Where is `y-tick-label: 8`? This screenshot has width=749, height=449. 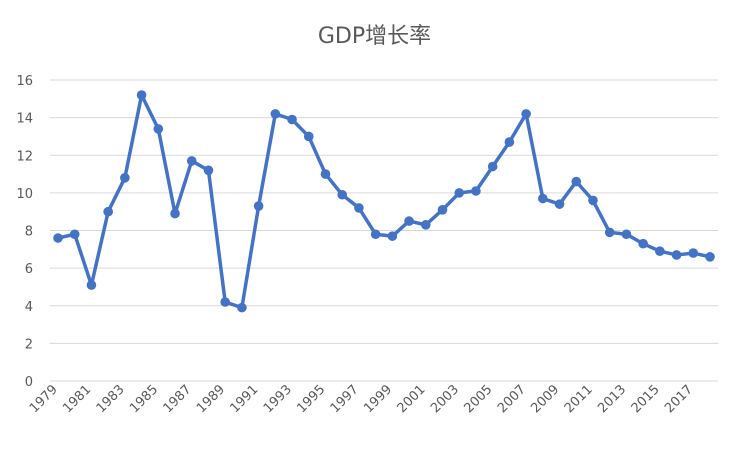 y-tick-label: 8 is located at coordinates (29, 232).